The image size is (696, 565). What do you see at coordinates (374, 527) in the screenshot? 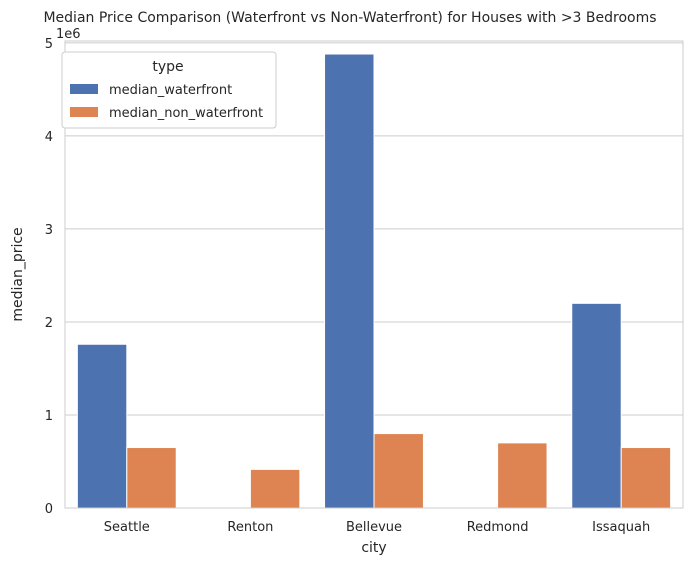
I see `x-tick-label: Bellevue` at bounding box center [374, 527].